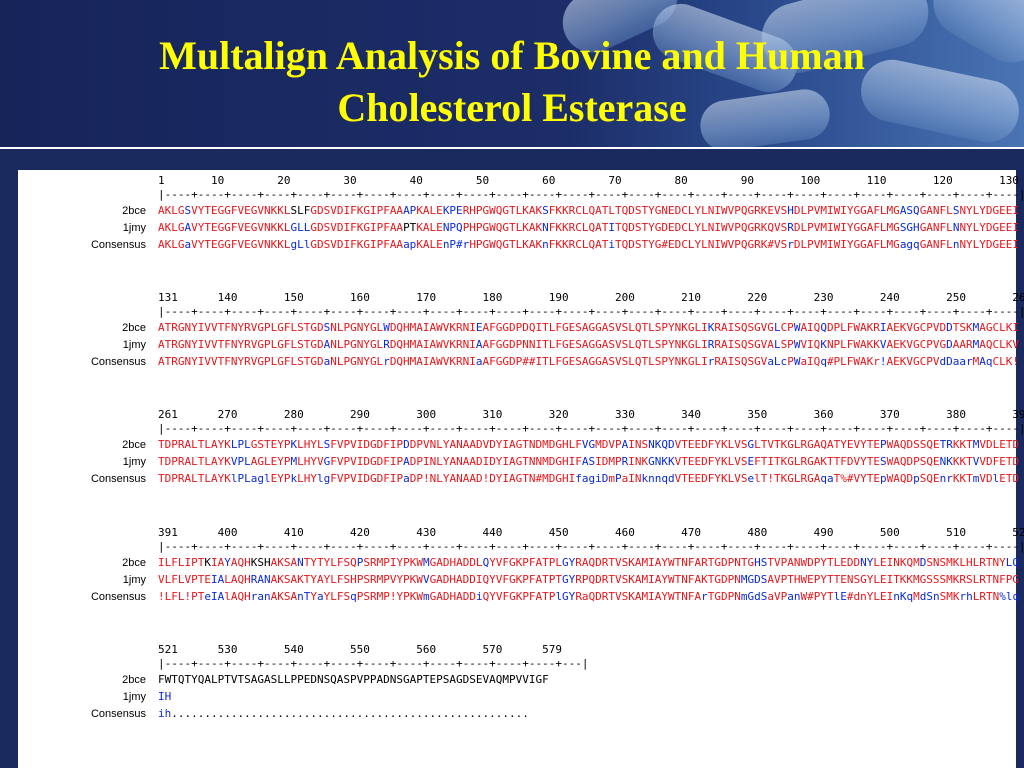 The height and width of the screenshot is (768, 1024). Describe the element at coordinates (479, 596) in the screenshot. I see `residue-segment: i` at that location.